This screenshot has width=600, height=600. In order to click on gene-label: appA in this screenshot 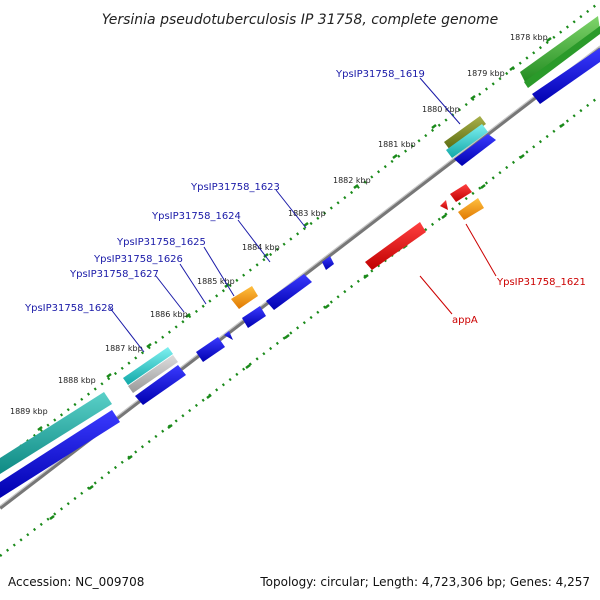, I will do `click(465, 320)`.